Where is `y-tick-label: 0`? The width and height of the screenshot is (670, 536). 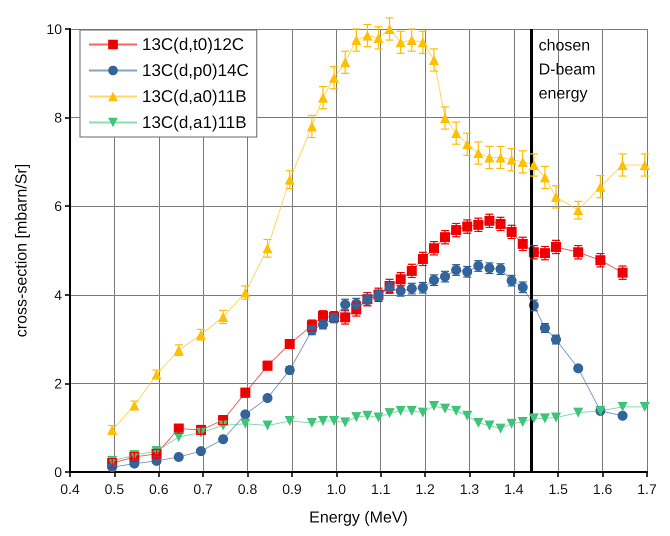 y-tick-label: 0 is located at coordinates (58, 472).